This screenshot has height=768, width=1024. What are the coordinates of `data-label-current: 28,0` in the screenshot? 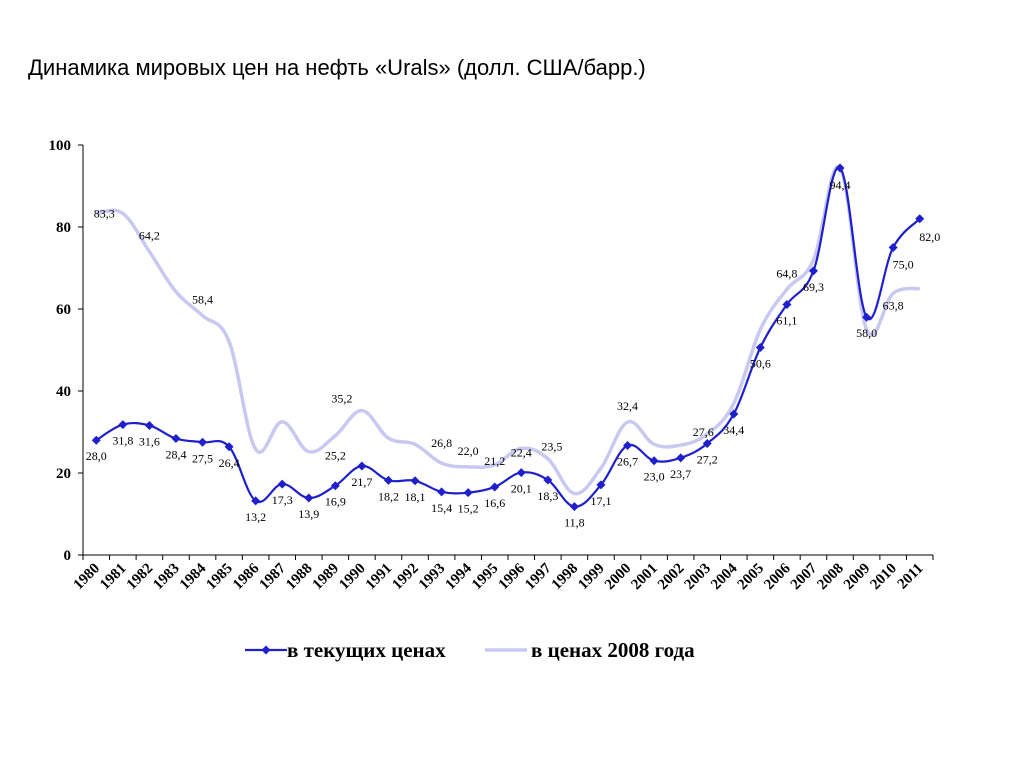 It's located at (96, 456).